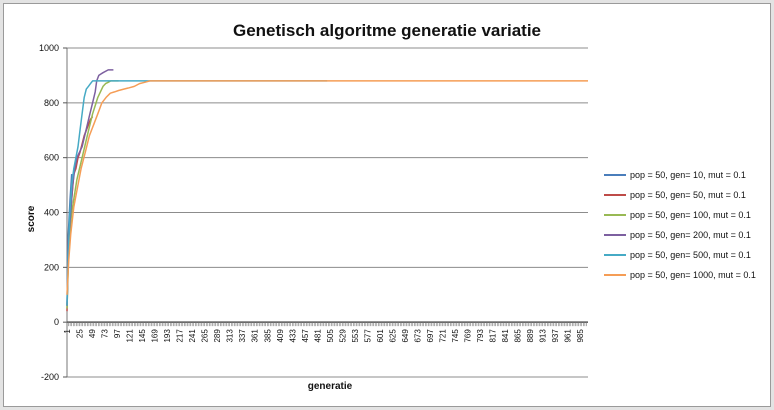  Describe the element at coordinates (167, 336) in the screenshot. I see `x-tick-label: 193` at that location.